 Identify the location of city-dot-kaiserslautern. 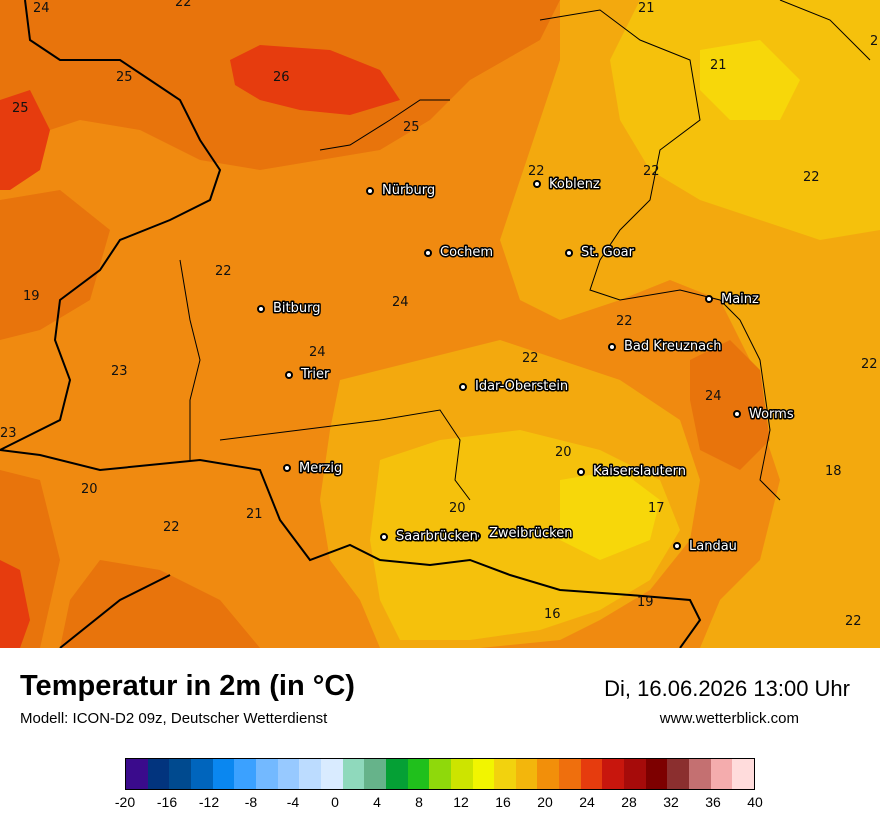
(581, 472).